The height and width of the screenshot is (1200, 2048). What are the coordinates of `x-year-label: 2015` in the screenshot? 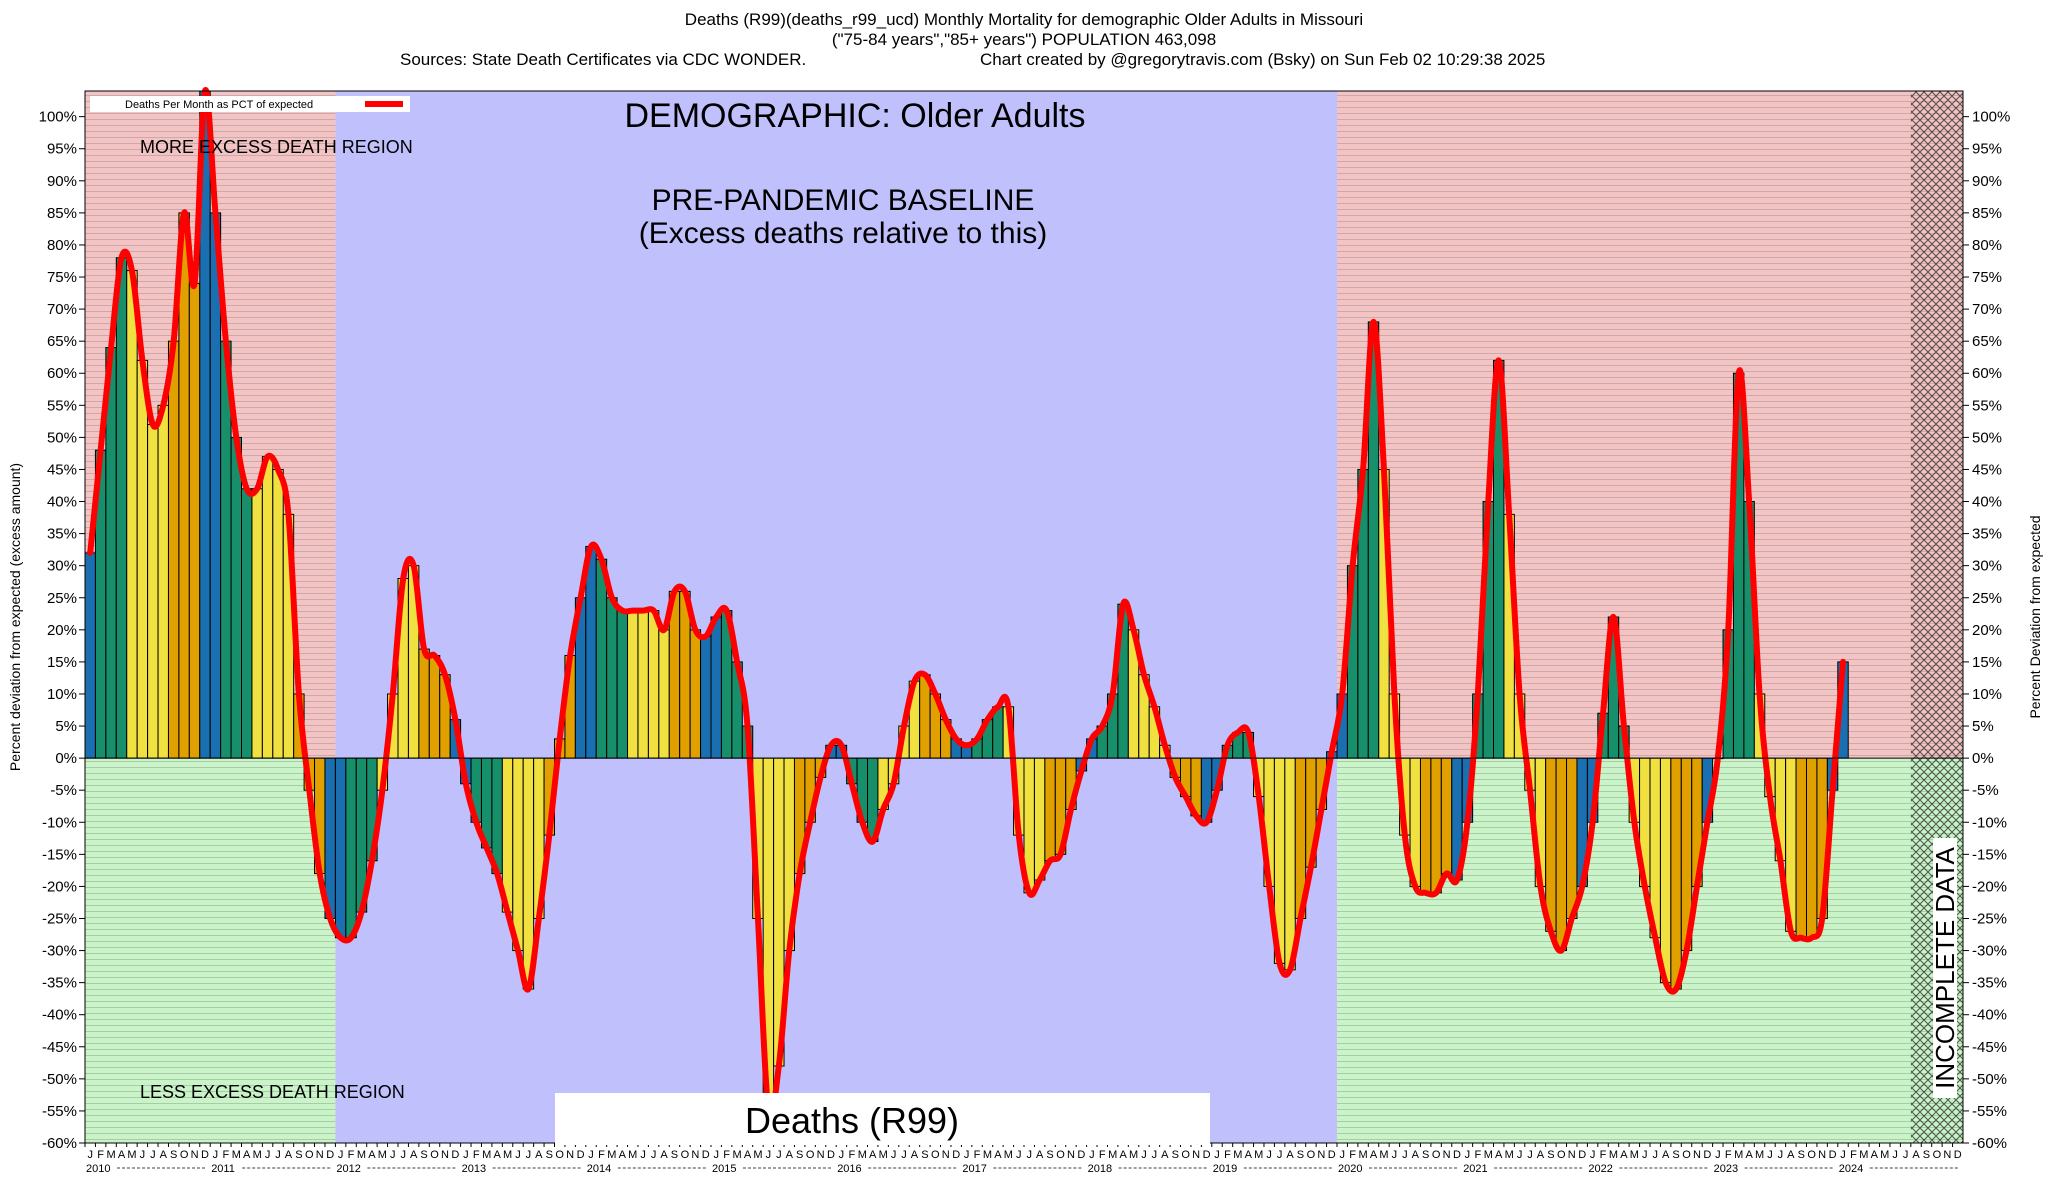 It's located at (724, 1169).